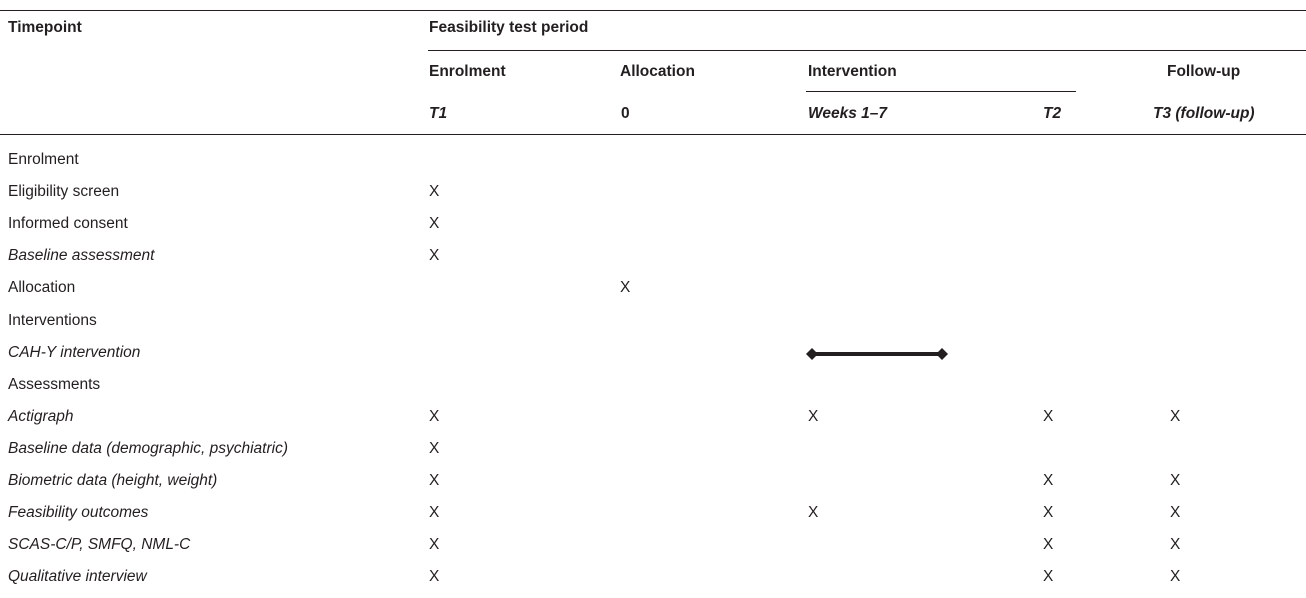 The image size is (1306, 598). I want to click on x-mark-zero: X, so click(625, 288).